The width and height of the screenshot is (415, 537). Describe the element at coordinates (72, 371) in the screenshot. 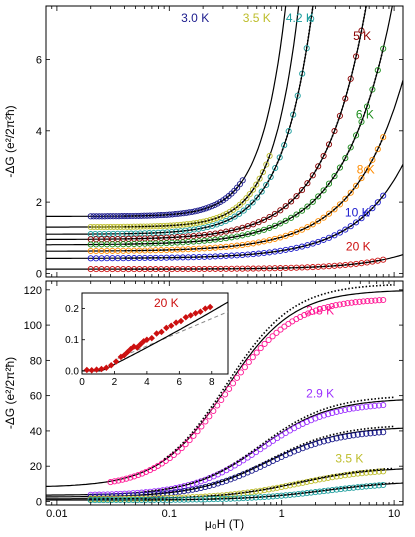

I see `y-tick-label: 0.0` at that location.